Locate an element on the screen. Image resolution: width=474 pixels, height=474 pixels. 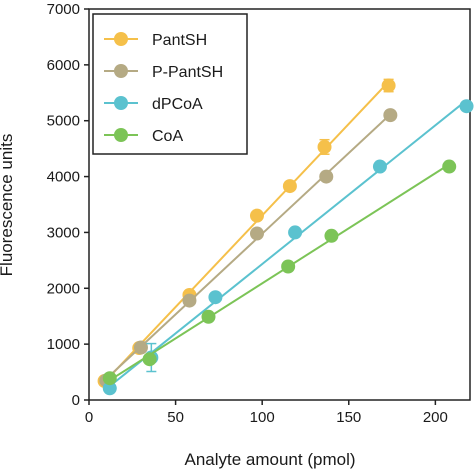
x-tick-label: 150 is located at coordinates (348, 417).